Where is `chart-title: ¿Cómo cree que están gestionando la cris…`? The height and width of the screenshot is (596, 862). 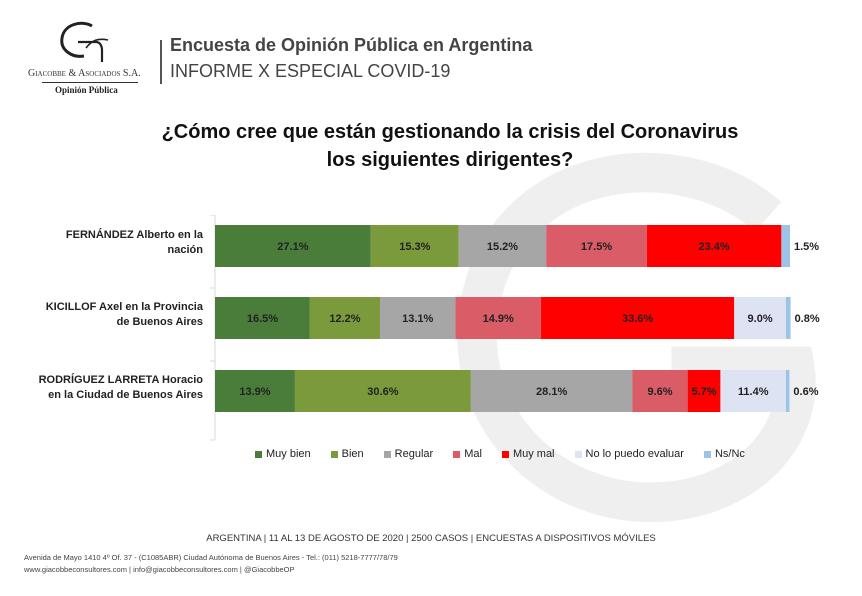
chart-title: ¿Cómo cree que están gestionando la cris… is located at coordinates (450, 146).